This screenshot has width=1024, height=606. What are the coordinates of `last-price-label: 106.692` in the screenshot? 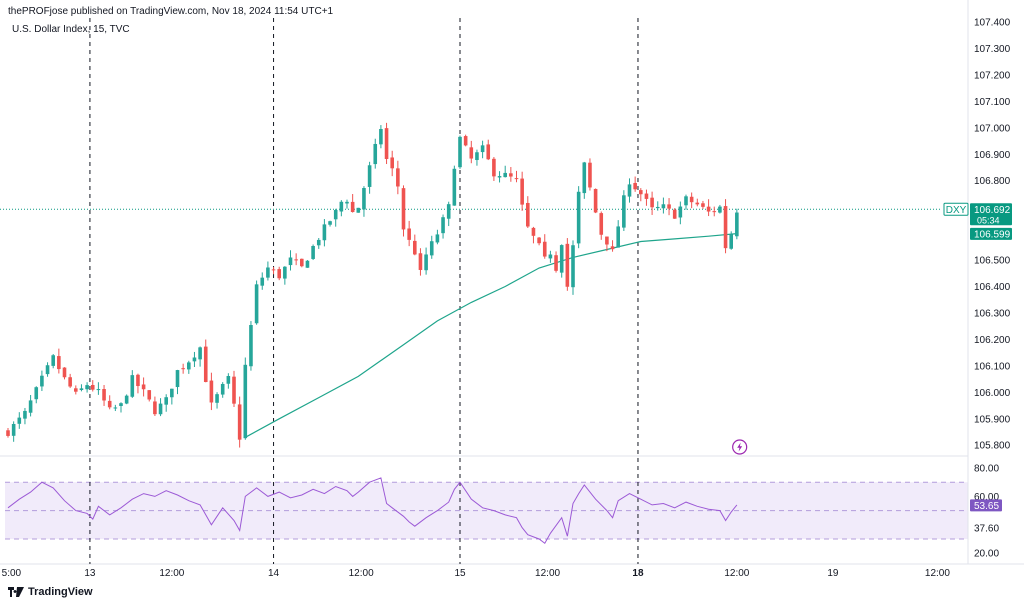 It's located at (992, 210).